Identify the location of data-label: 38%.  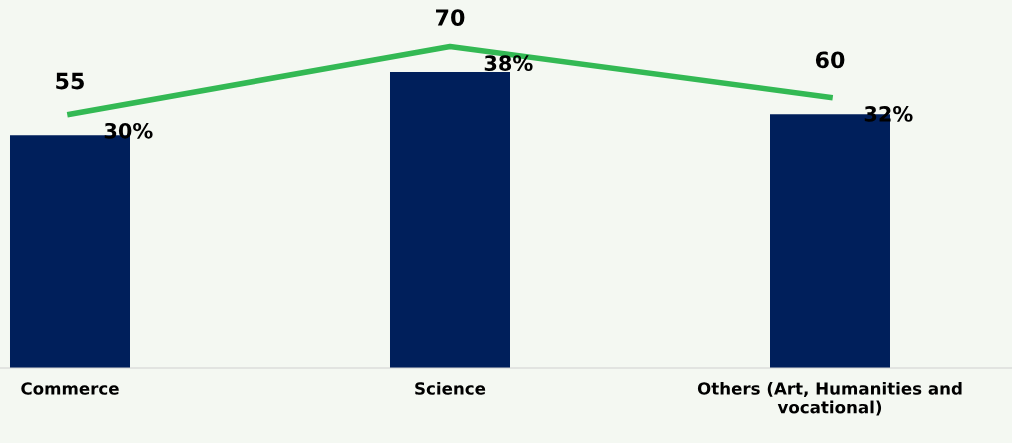
(508, 63).